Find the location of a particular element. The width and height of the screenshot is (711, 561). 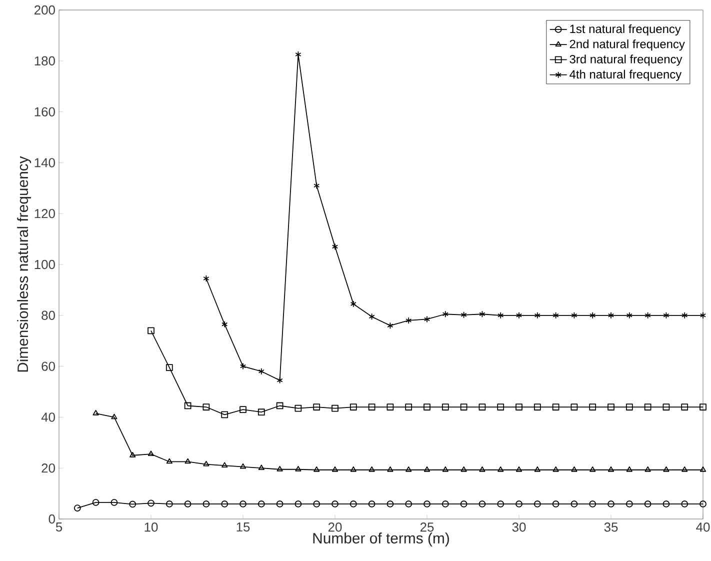

x-tick-label: 35 is located at coordinates (611, 527).